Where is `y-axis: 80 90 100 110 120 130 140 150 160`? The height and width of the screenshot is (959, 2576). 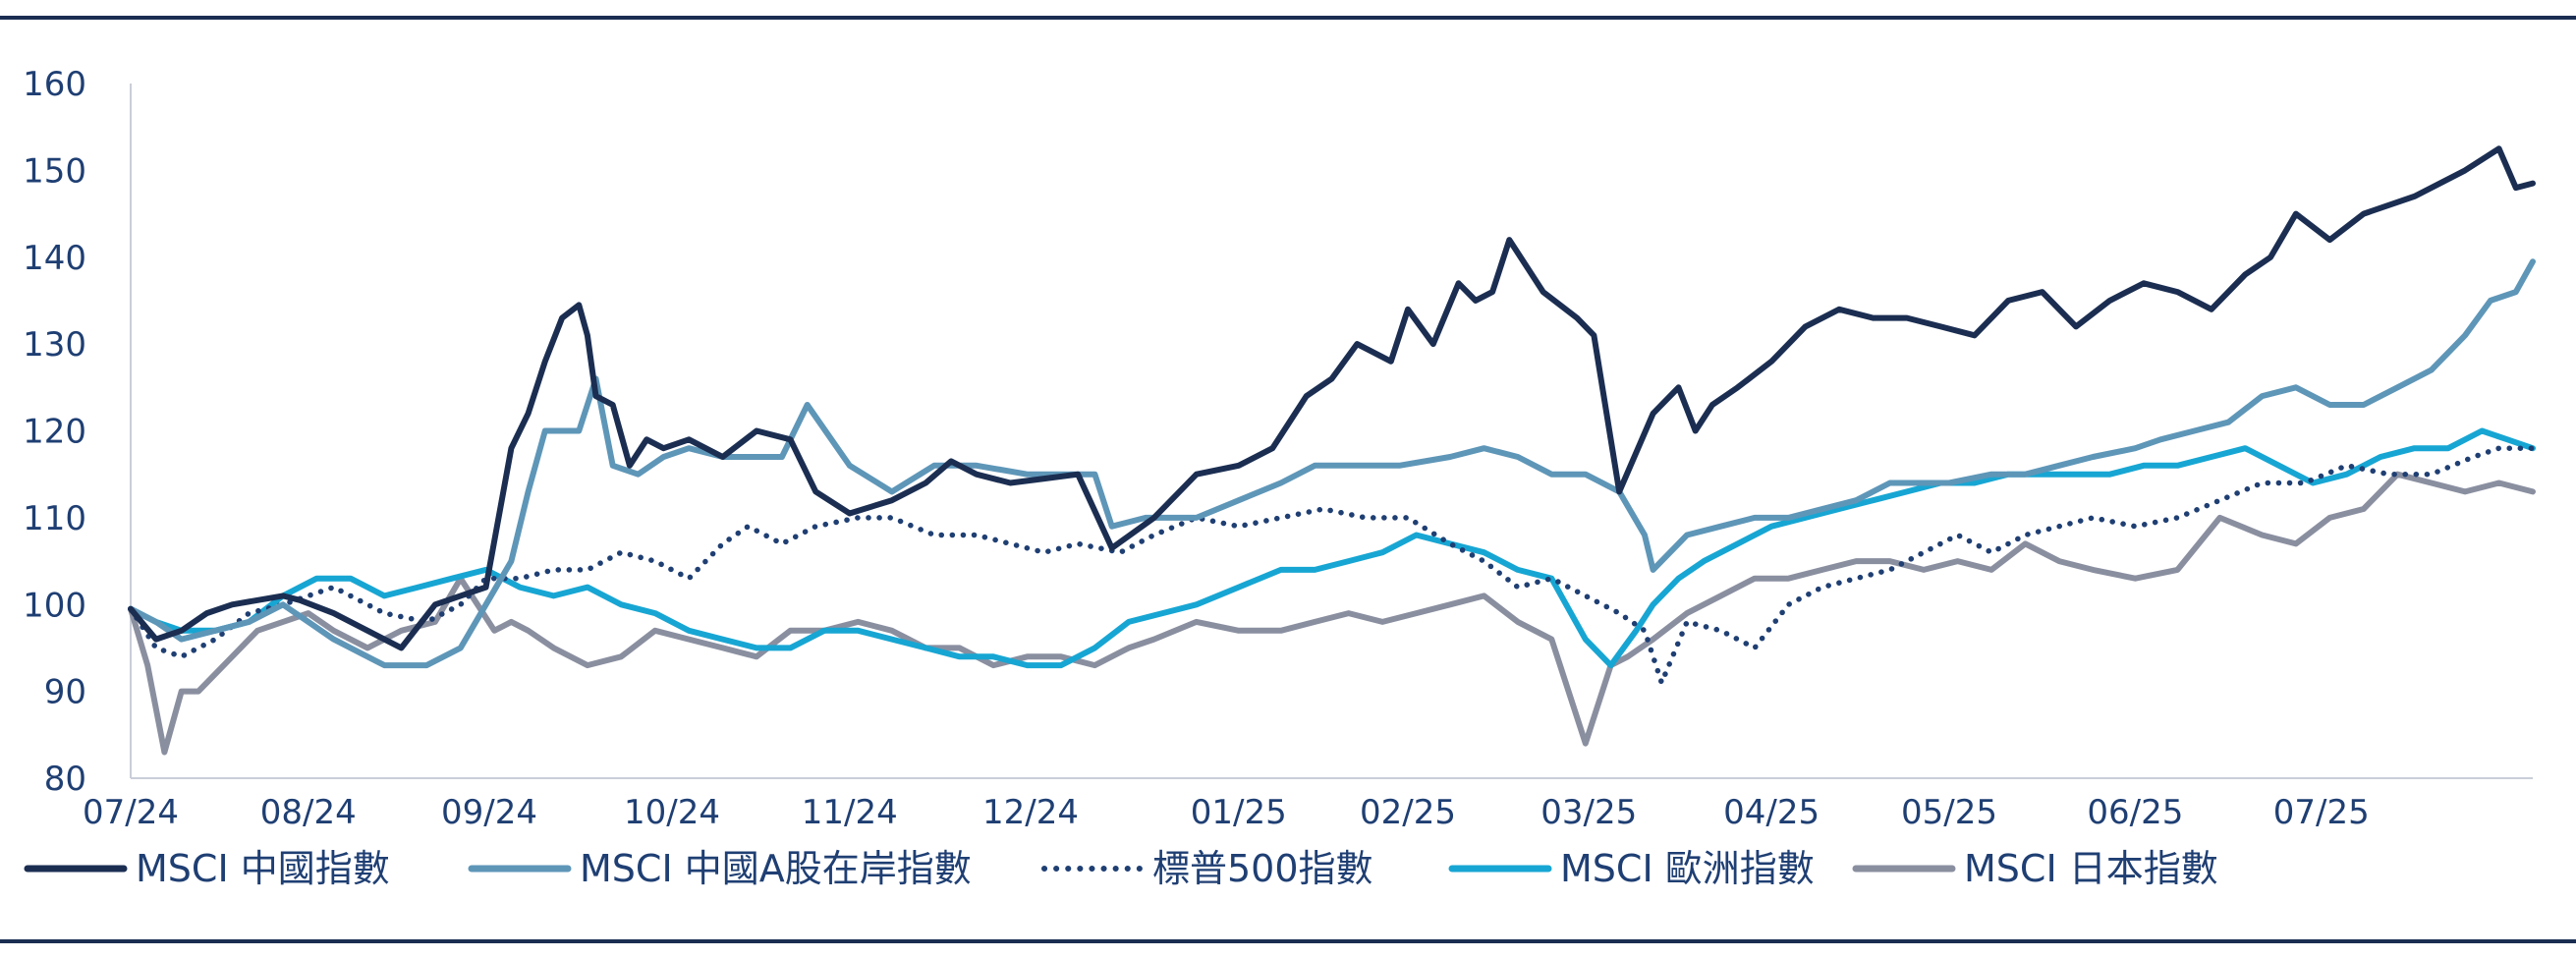 y-axis: 80 90 100 110 120 130 140 150 160 is located at coordinates (77, 432).